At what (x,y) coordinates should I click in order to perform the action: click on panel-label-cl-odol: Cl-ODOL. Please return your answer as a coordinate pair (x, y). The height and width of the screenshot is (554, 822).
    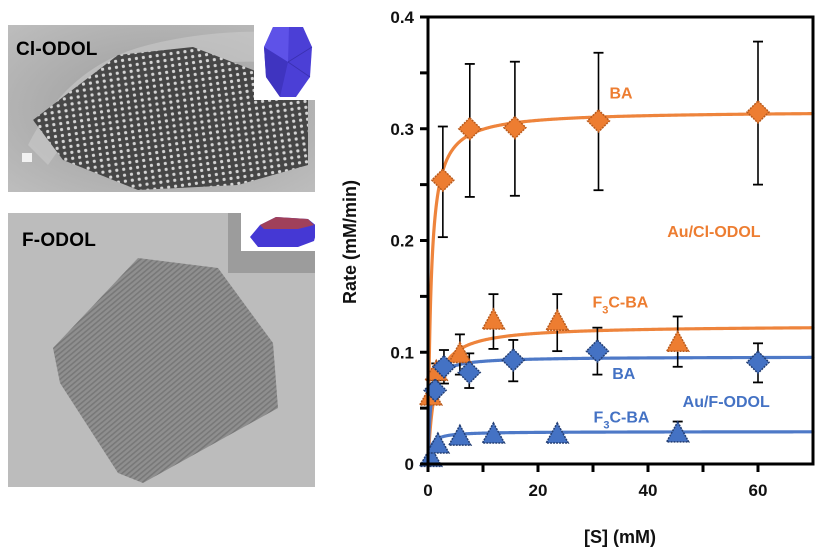
    Looking at the image, I should click on (57, 49).